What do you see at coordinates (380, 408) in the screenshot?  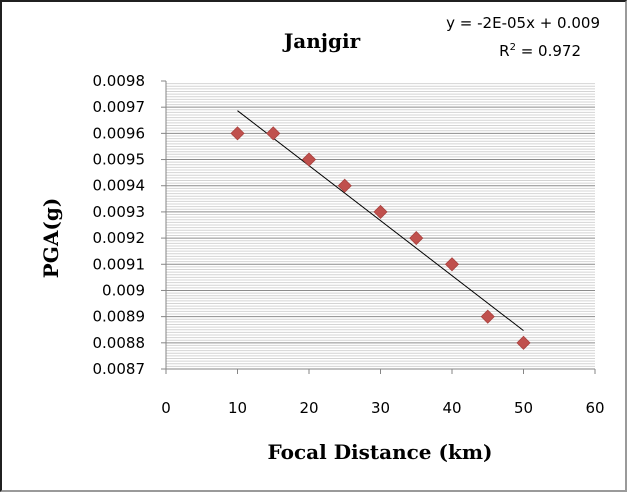 I see `x-tick-label: 30` at bounding box center [380, 408].